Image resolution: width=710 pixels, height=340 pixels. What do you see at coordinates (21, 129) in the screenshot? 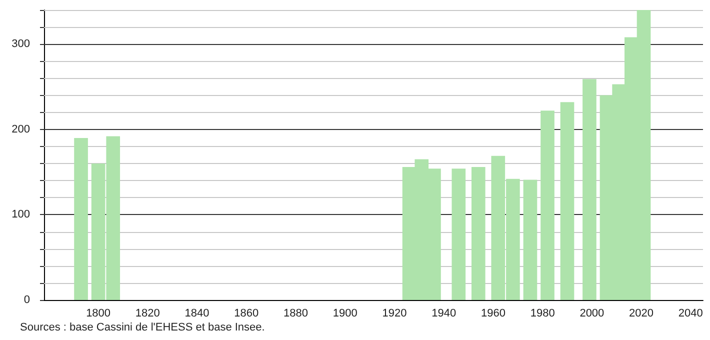
I see `y-tick-label: 200` at bounding box center [21, 129].